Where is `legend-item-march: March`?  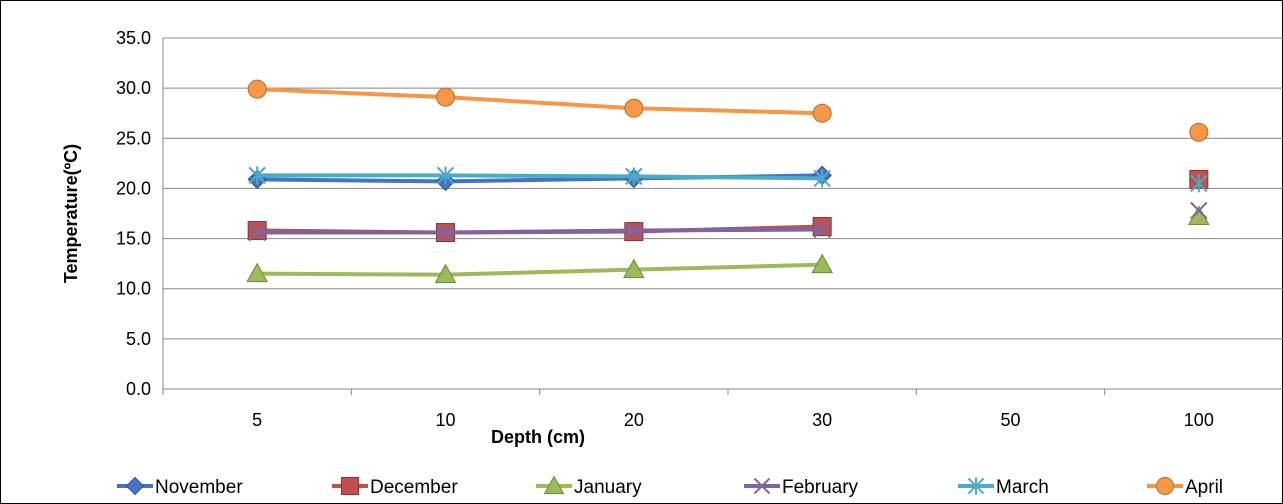
legend-item-march: March is located at coordinates (1003, 487).